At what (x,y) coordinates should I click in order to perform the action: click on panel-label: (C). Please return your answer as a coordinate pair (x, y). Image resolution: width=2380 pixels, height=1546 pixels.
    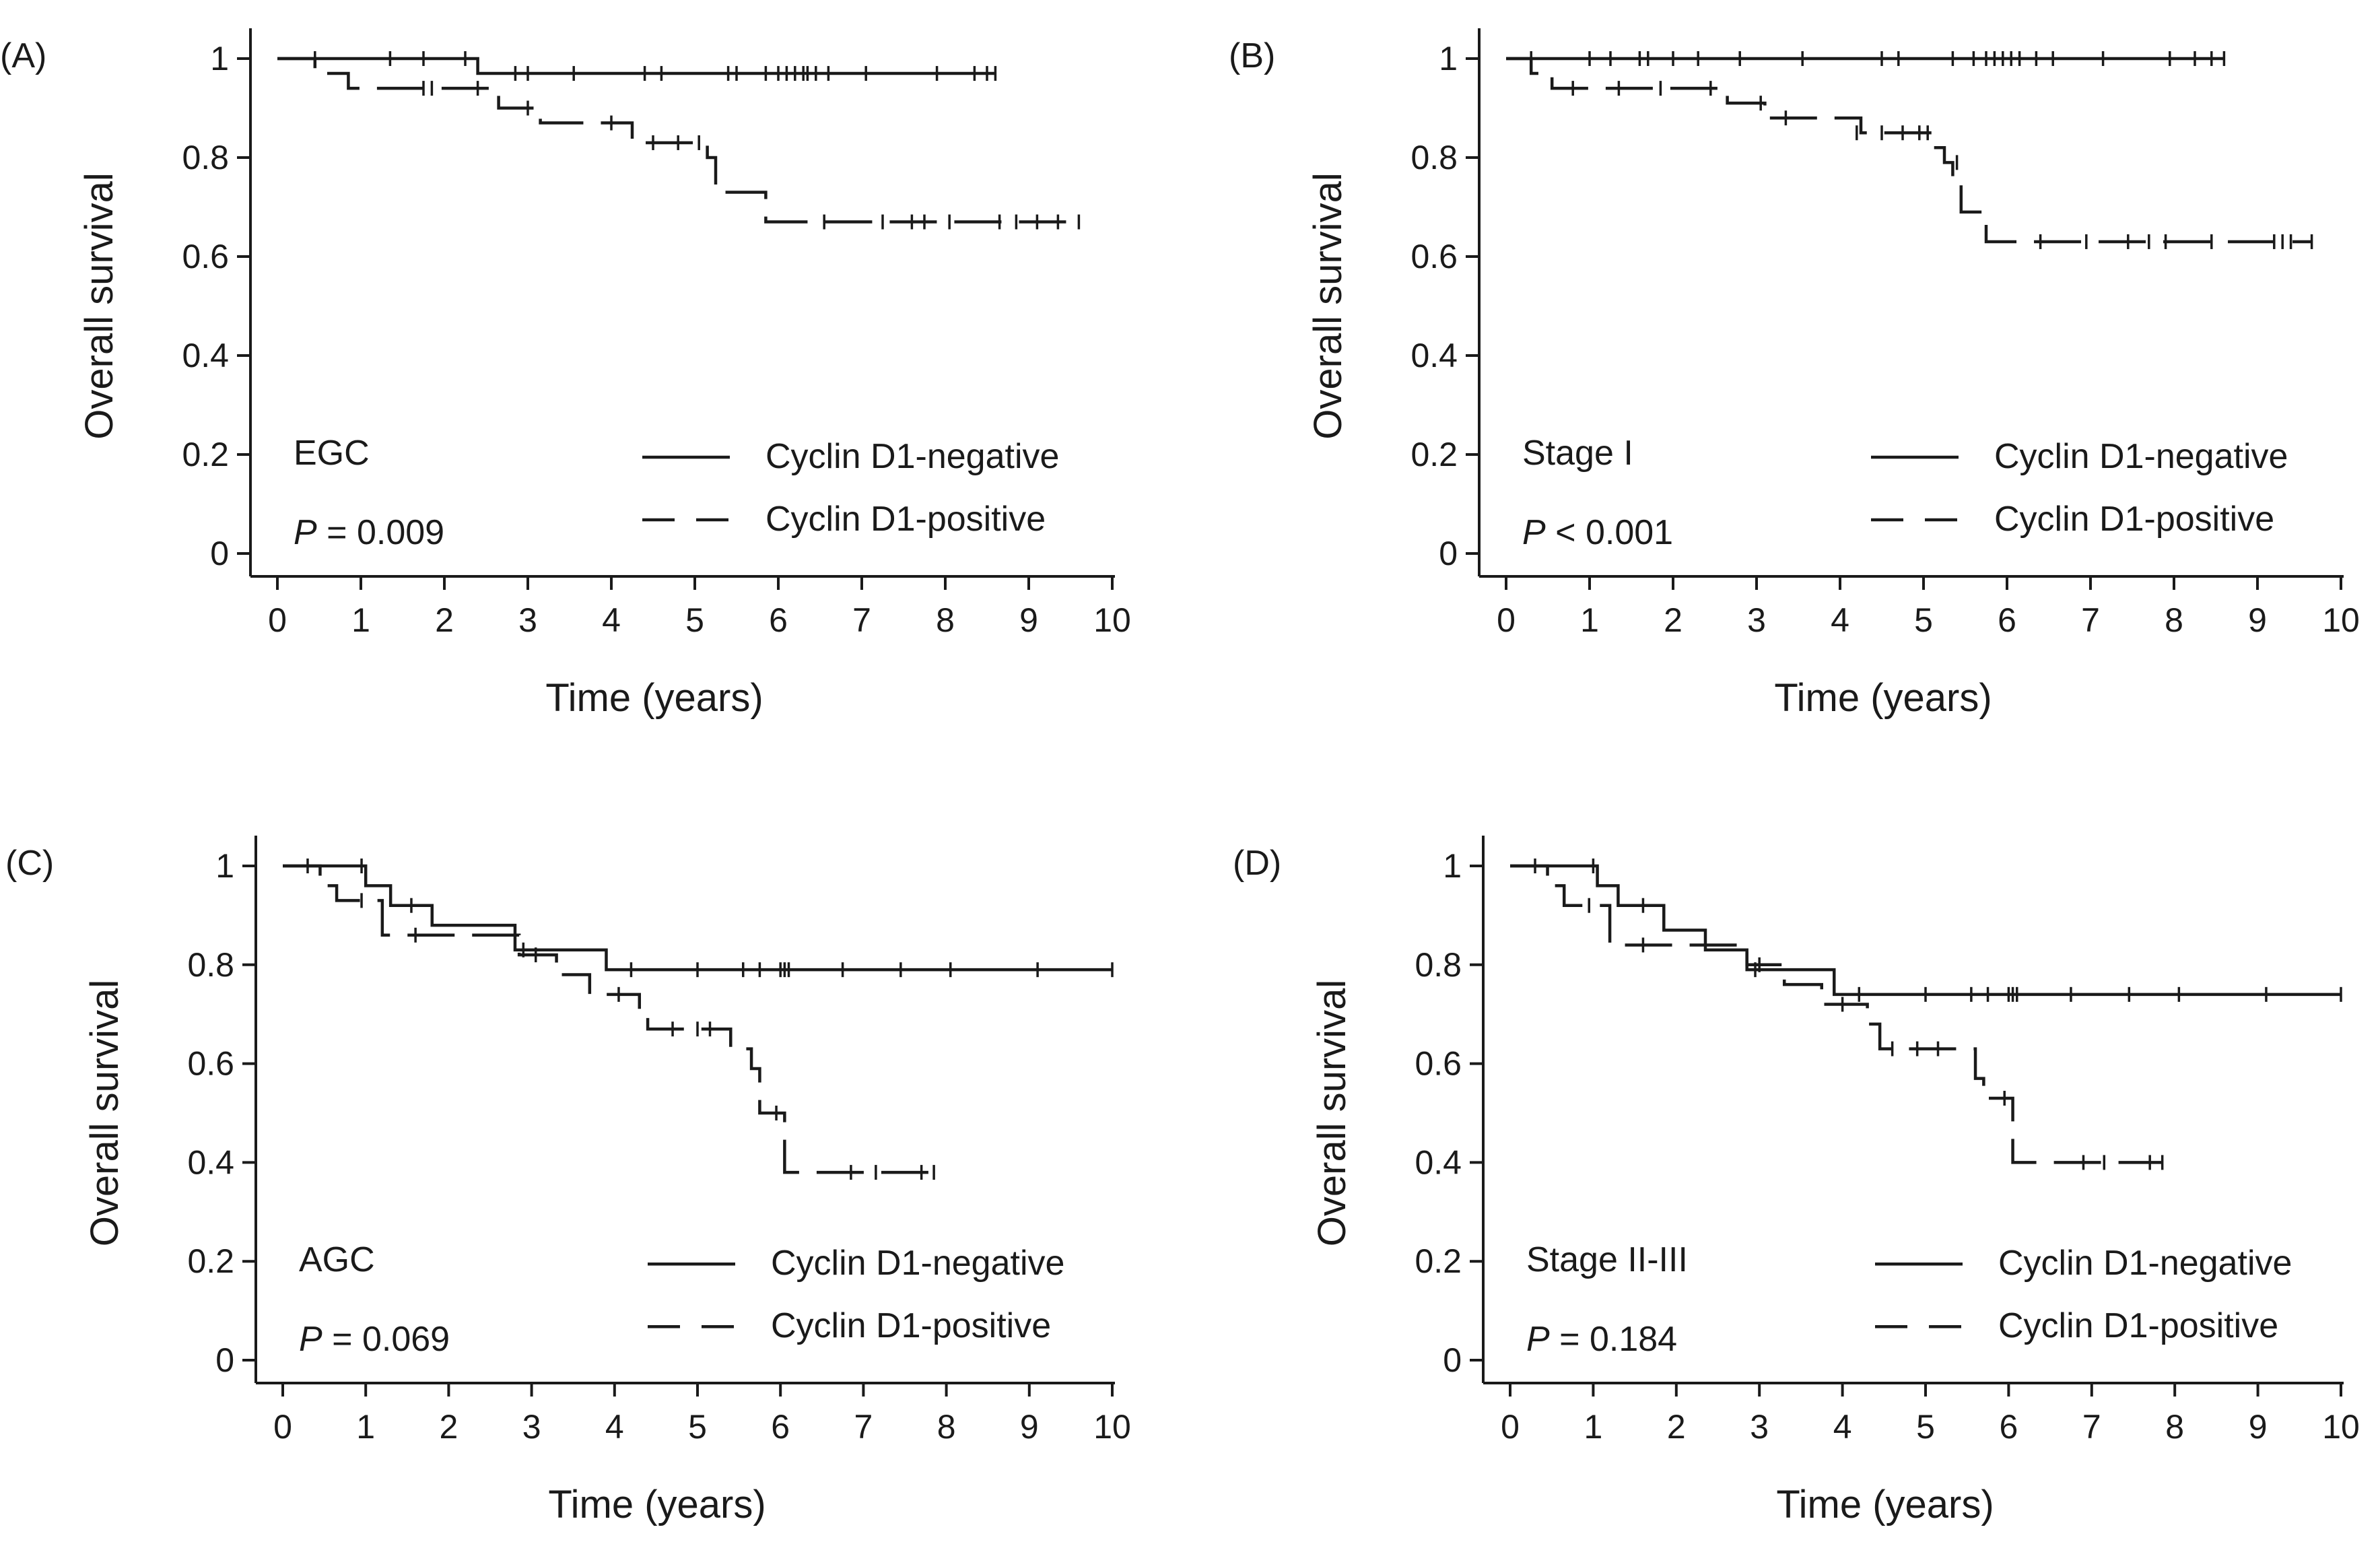
    Looking at the image, I should click on (30, 863).